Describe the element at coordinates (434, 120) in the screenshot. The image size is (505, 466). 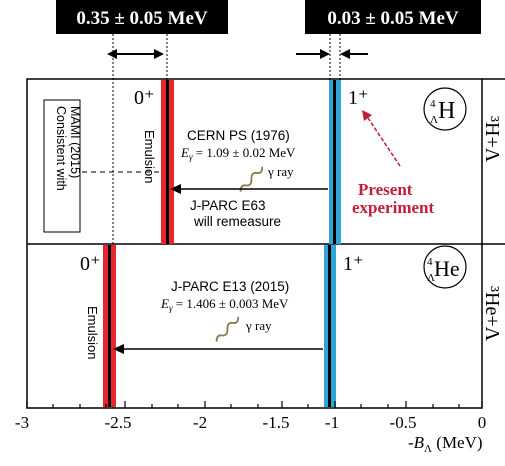
I see `top-nucleus-sub: Λ` at that location.